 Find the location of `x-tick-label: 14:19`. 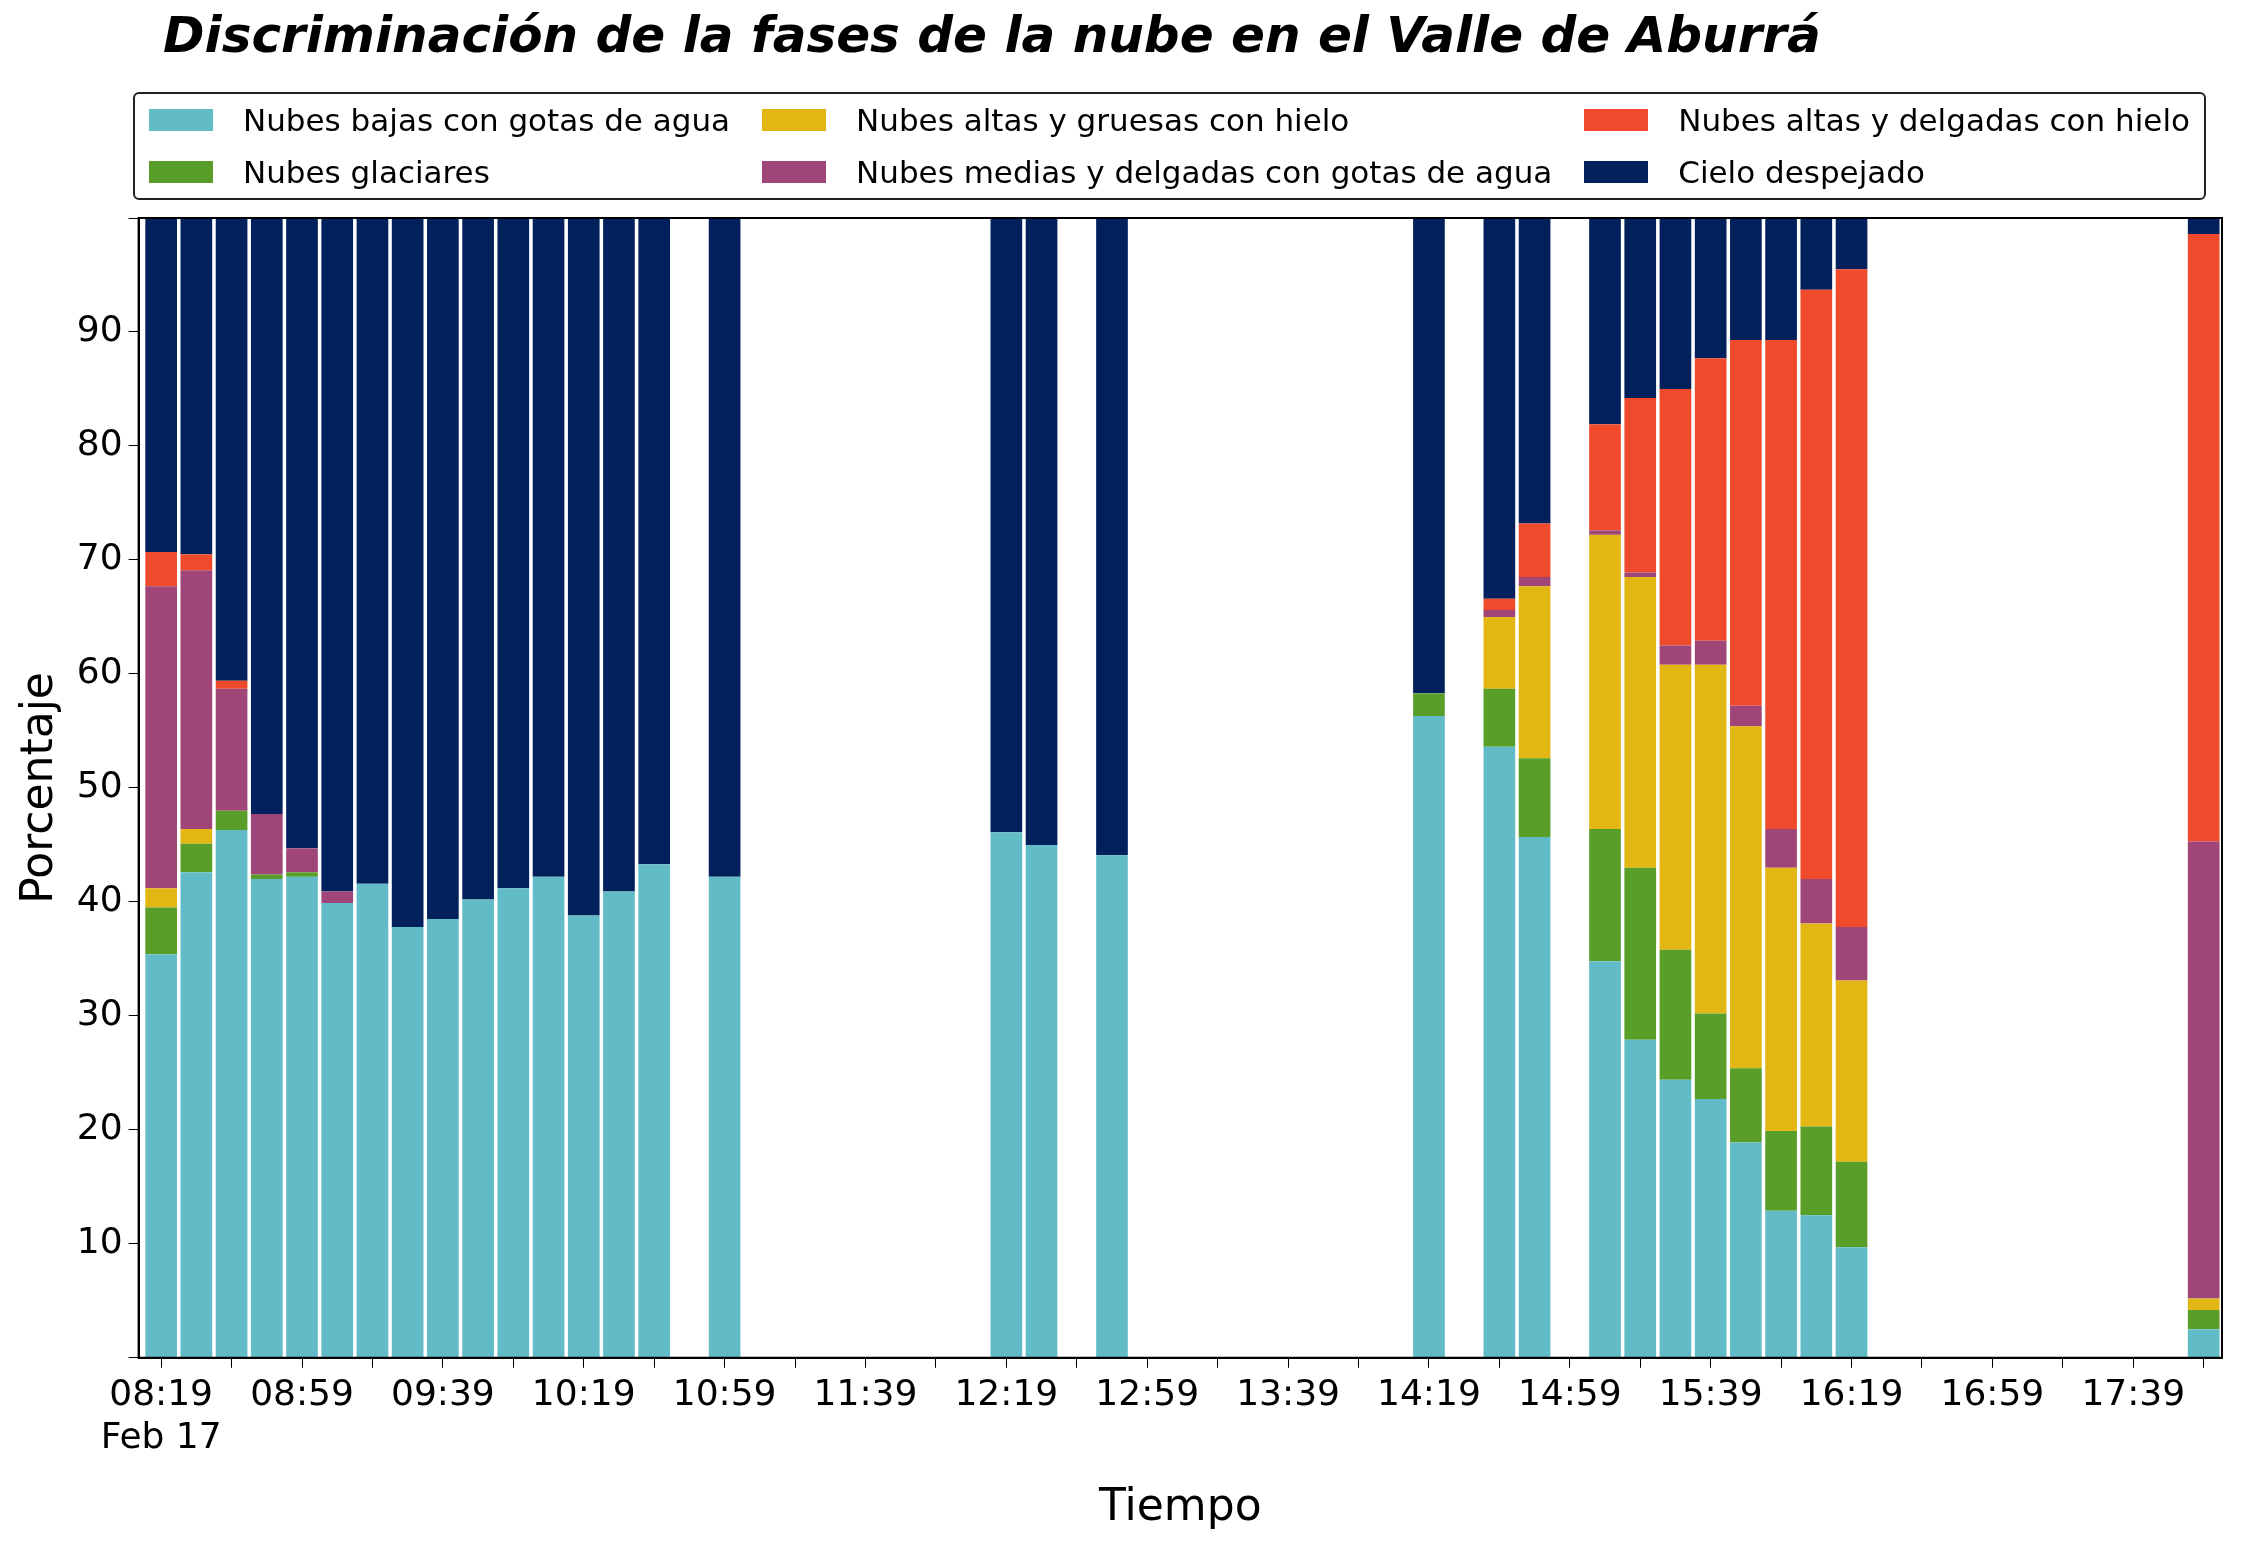

x-tick-label: 14:19 is located at coordinates (1429, 1392).